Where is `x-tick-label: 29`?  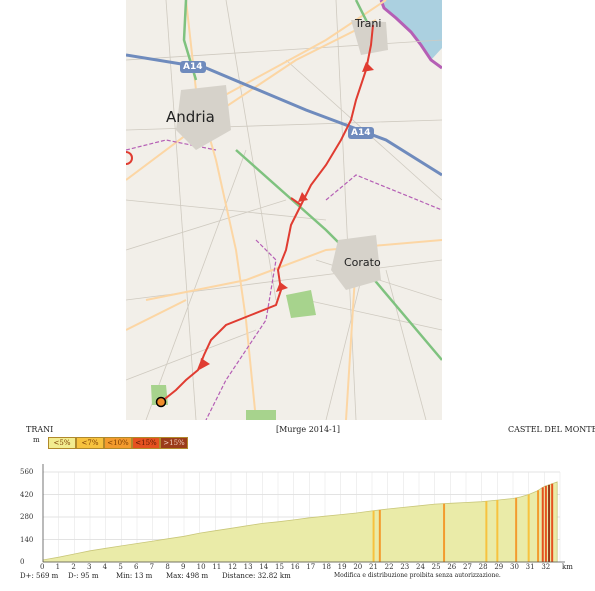
x-tick-label: 29 is located at coordinates (499, 567).